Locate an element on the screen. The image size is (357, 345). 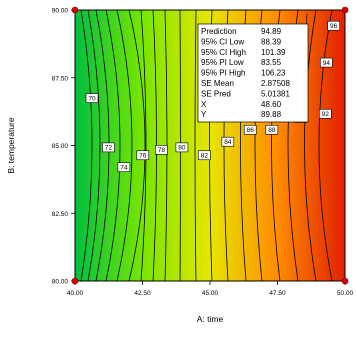
contour-label: 80 is located at coordinates (182, 147).